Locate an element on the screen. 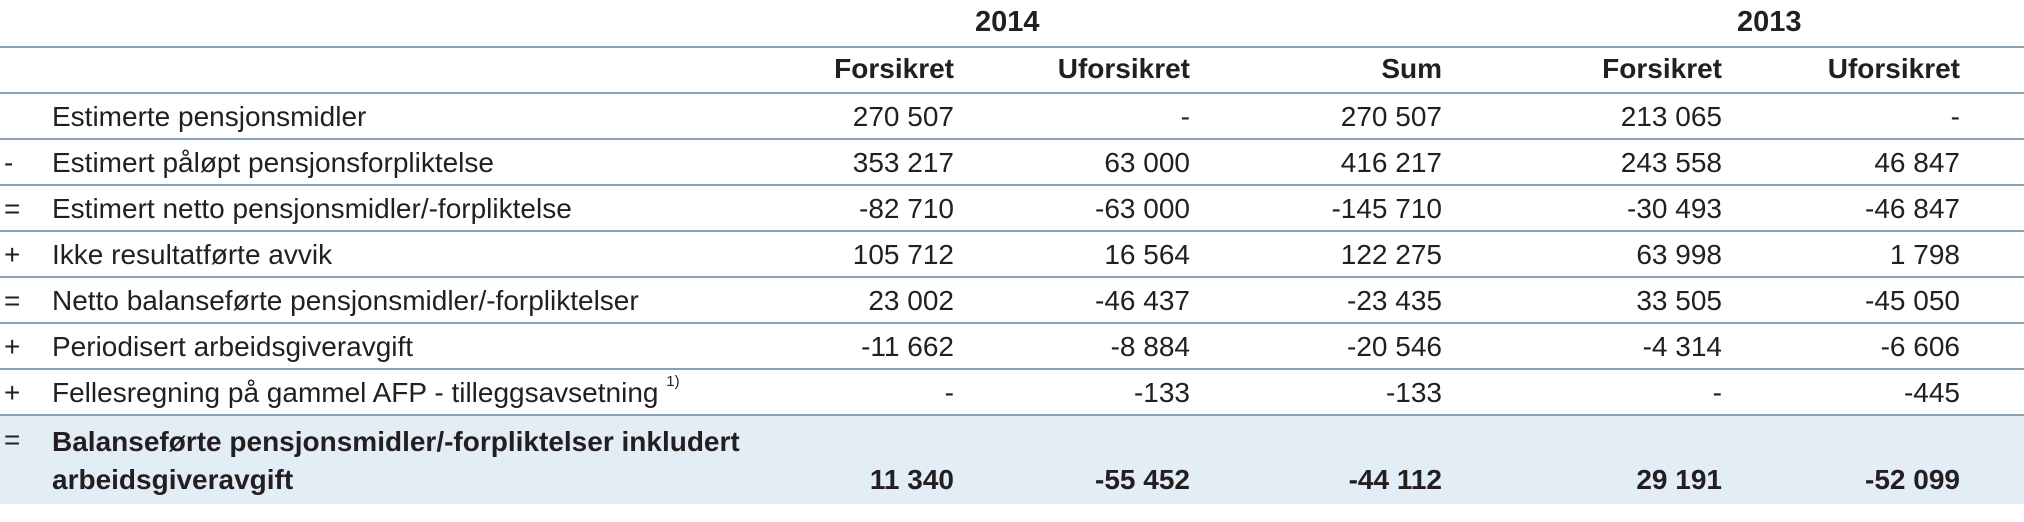 Image resolution: width=2024 pixels, height=522 pixels. total-forsikret-2014: 11 340 is located at coordinates (911, 479).